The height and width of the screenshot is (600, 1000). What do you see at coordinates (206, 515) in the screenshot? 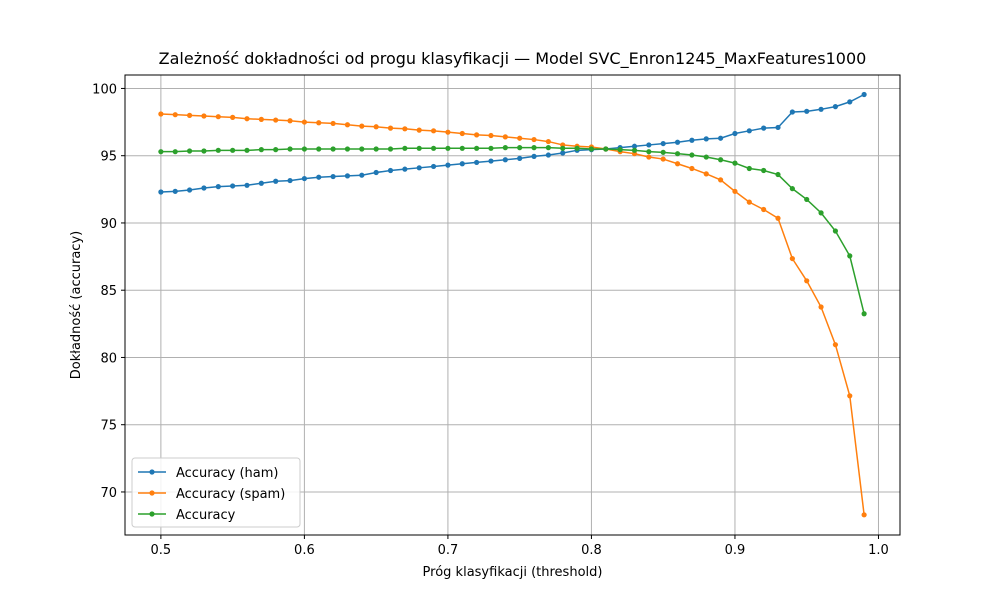
I see `legend-label: Accuracy` at bounding box center [206, 515].